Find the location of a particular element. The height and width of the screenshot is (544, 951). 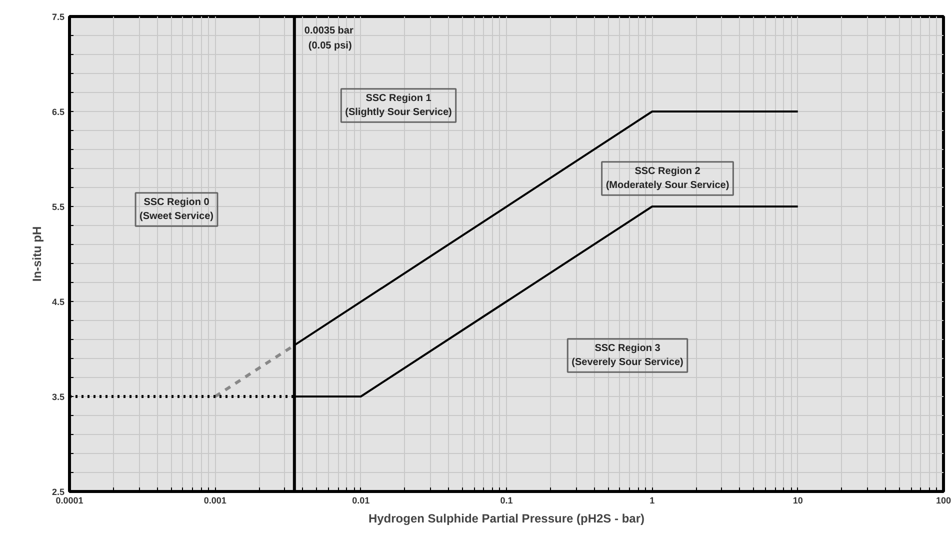

x-tick-label: 0.01 is located at coordinates (361, 501).